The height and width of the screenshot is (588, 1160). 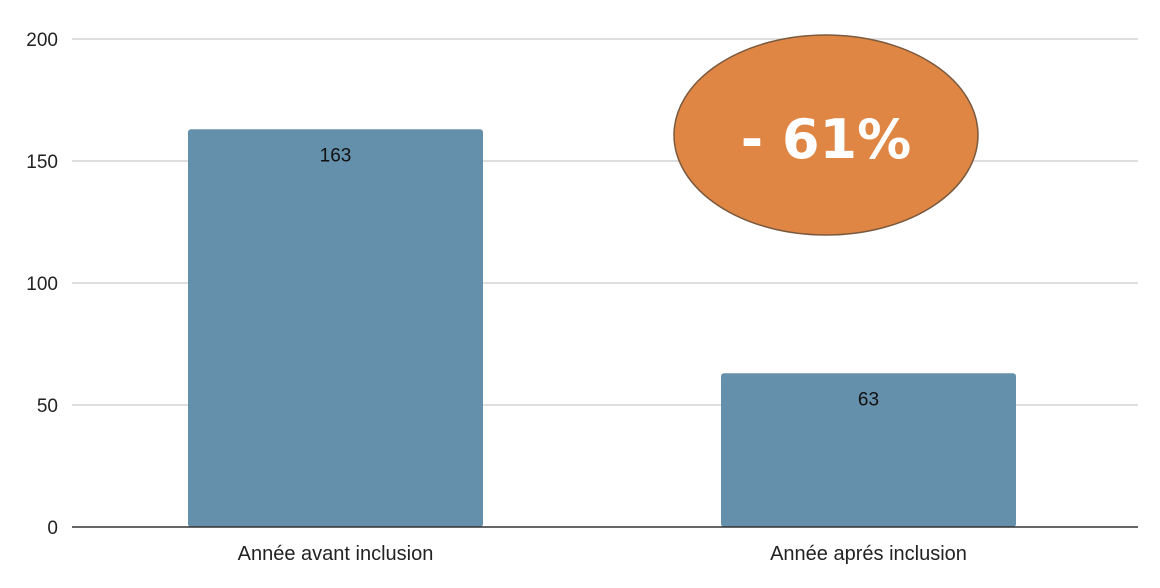 What do you see at coordinates (336, 155) in the screenshot?
I see `bar-value-label-1: 163` at bounding box center [336, 155].